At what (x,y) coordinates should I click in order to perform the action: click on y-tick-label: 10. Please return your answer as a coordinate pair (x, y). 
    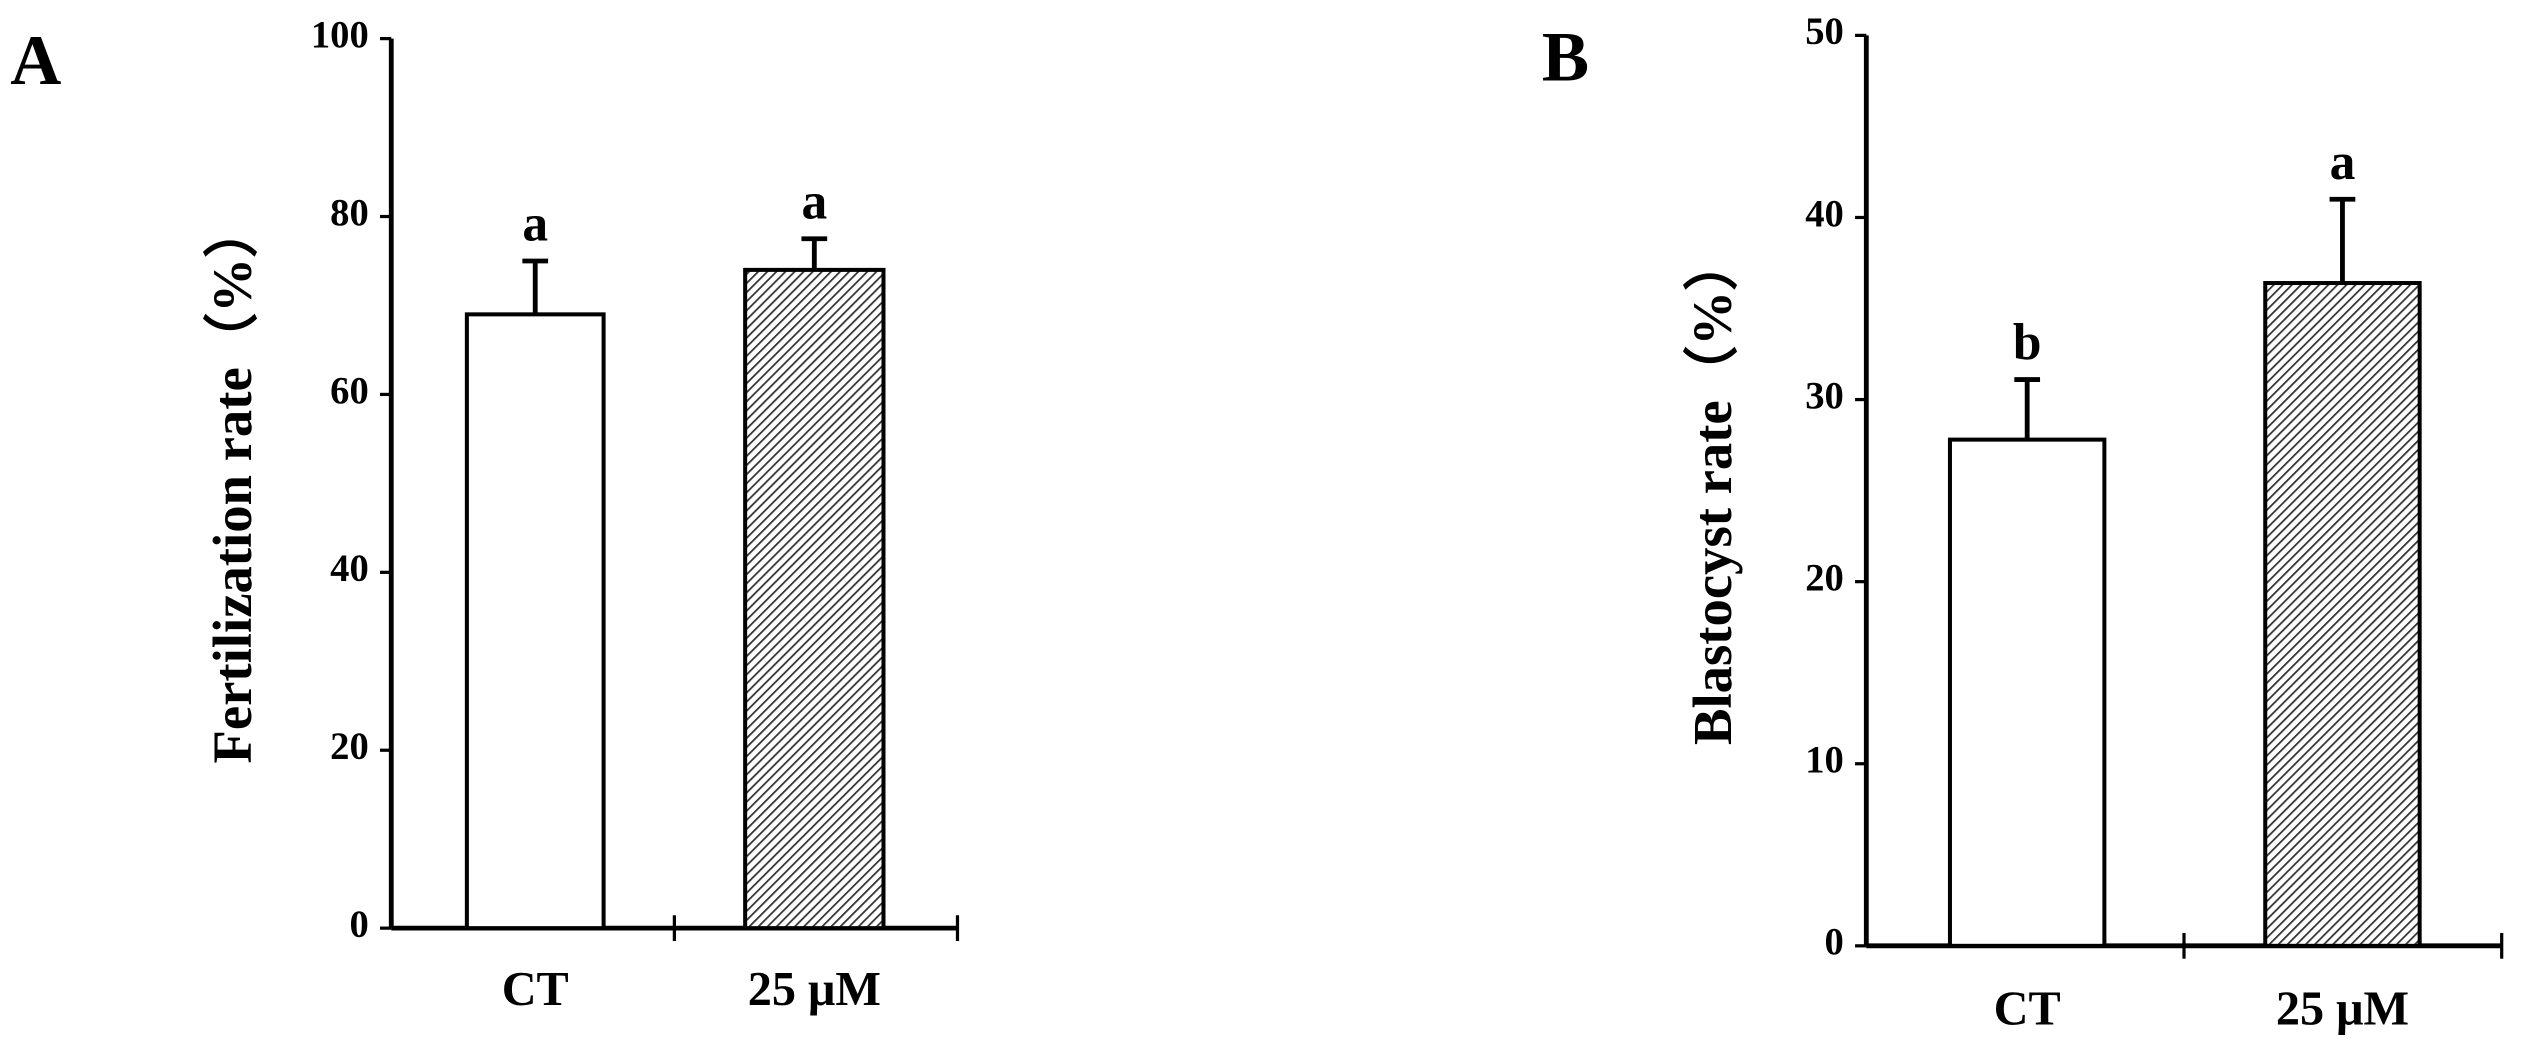
    Looking at the image, I should click on (1824, 761).